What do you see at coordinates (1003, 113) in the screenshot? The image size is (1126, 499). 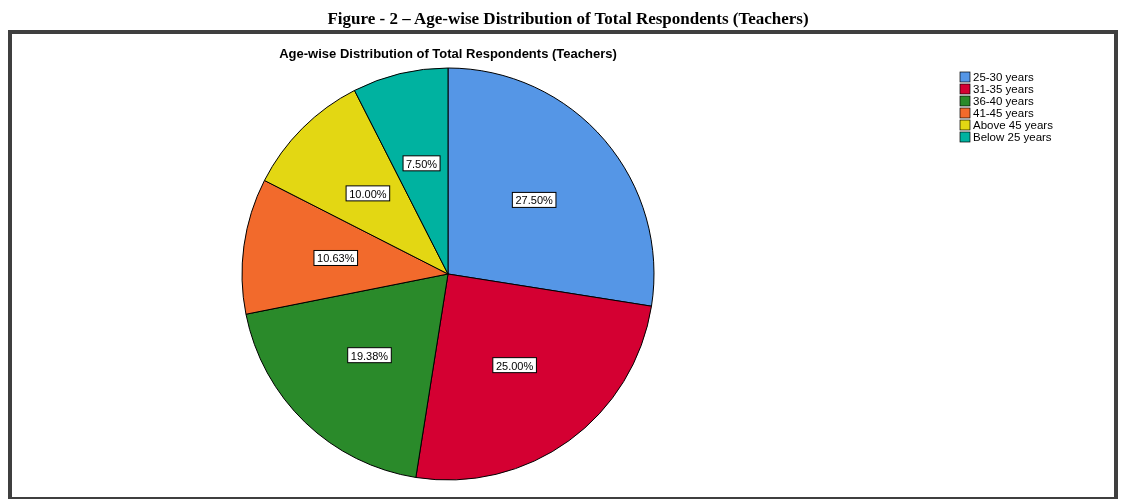 I see `legend-label: 41-45 years` at bounding box center [1003, 113].